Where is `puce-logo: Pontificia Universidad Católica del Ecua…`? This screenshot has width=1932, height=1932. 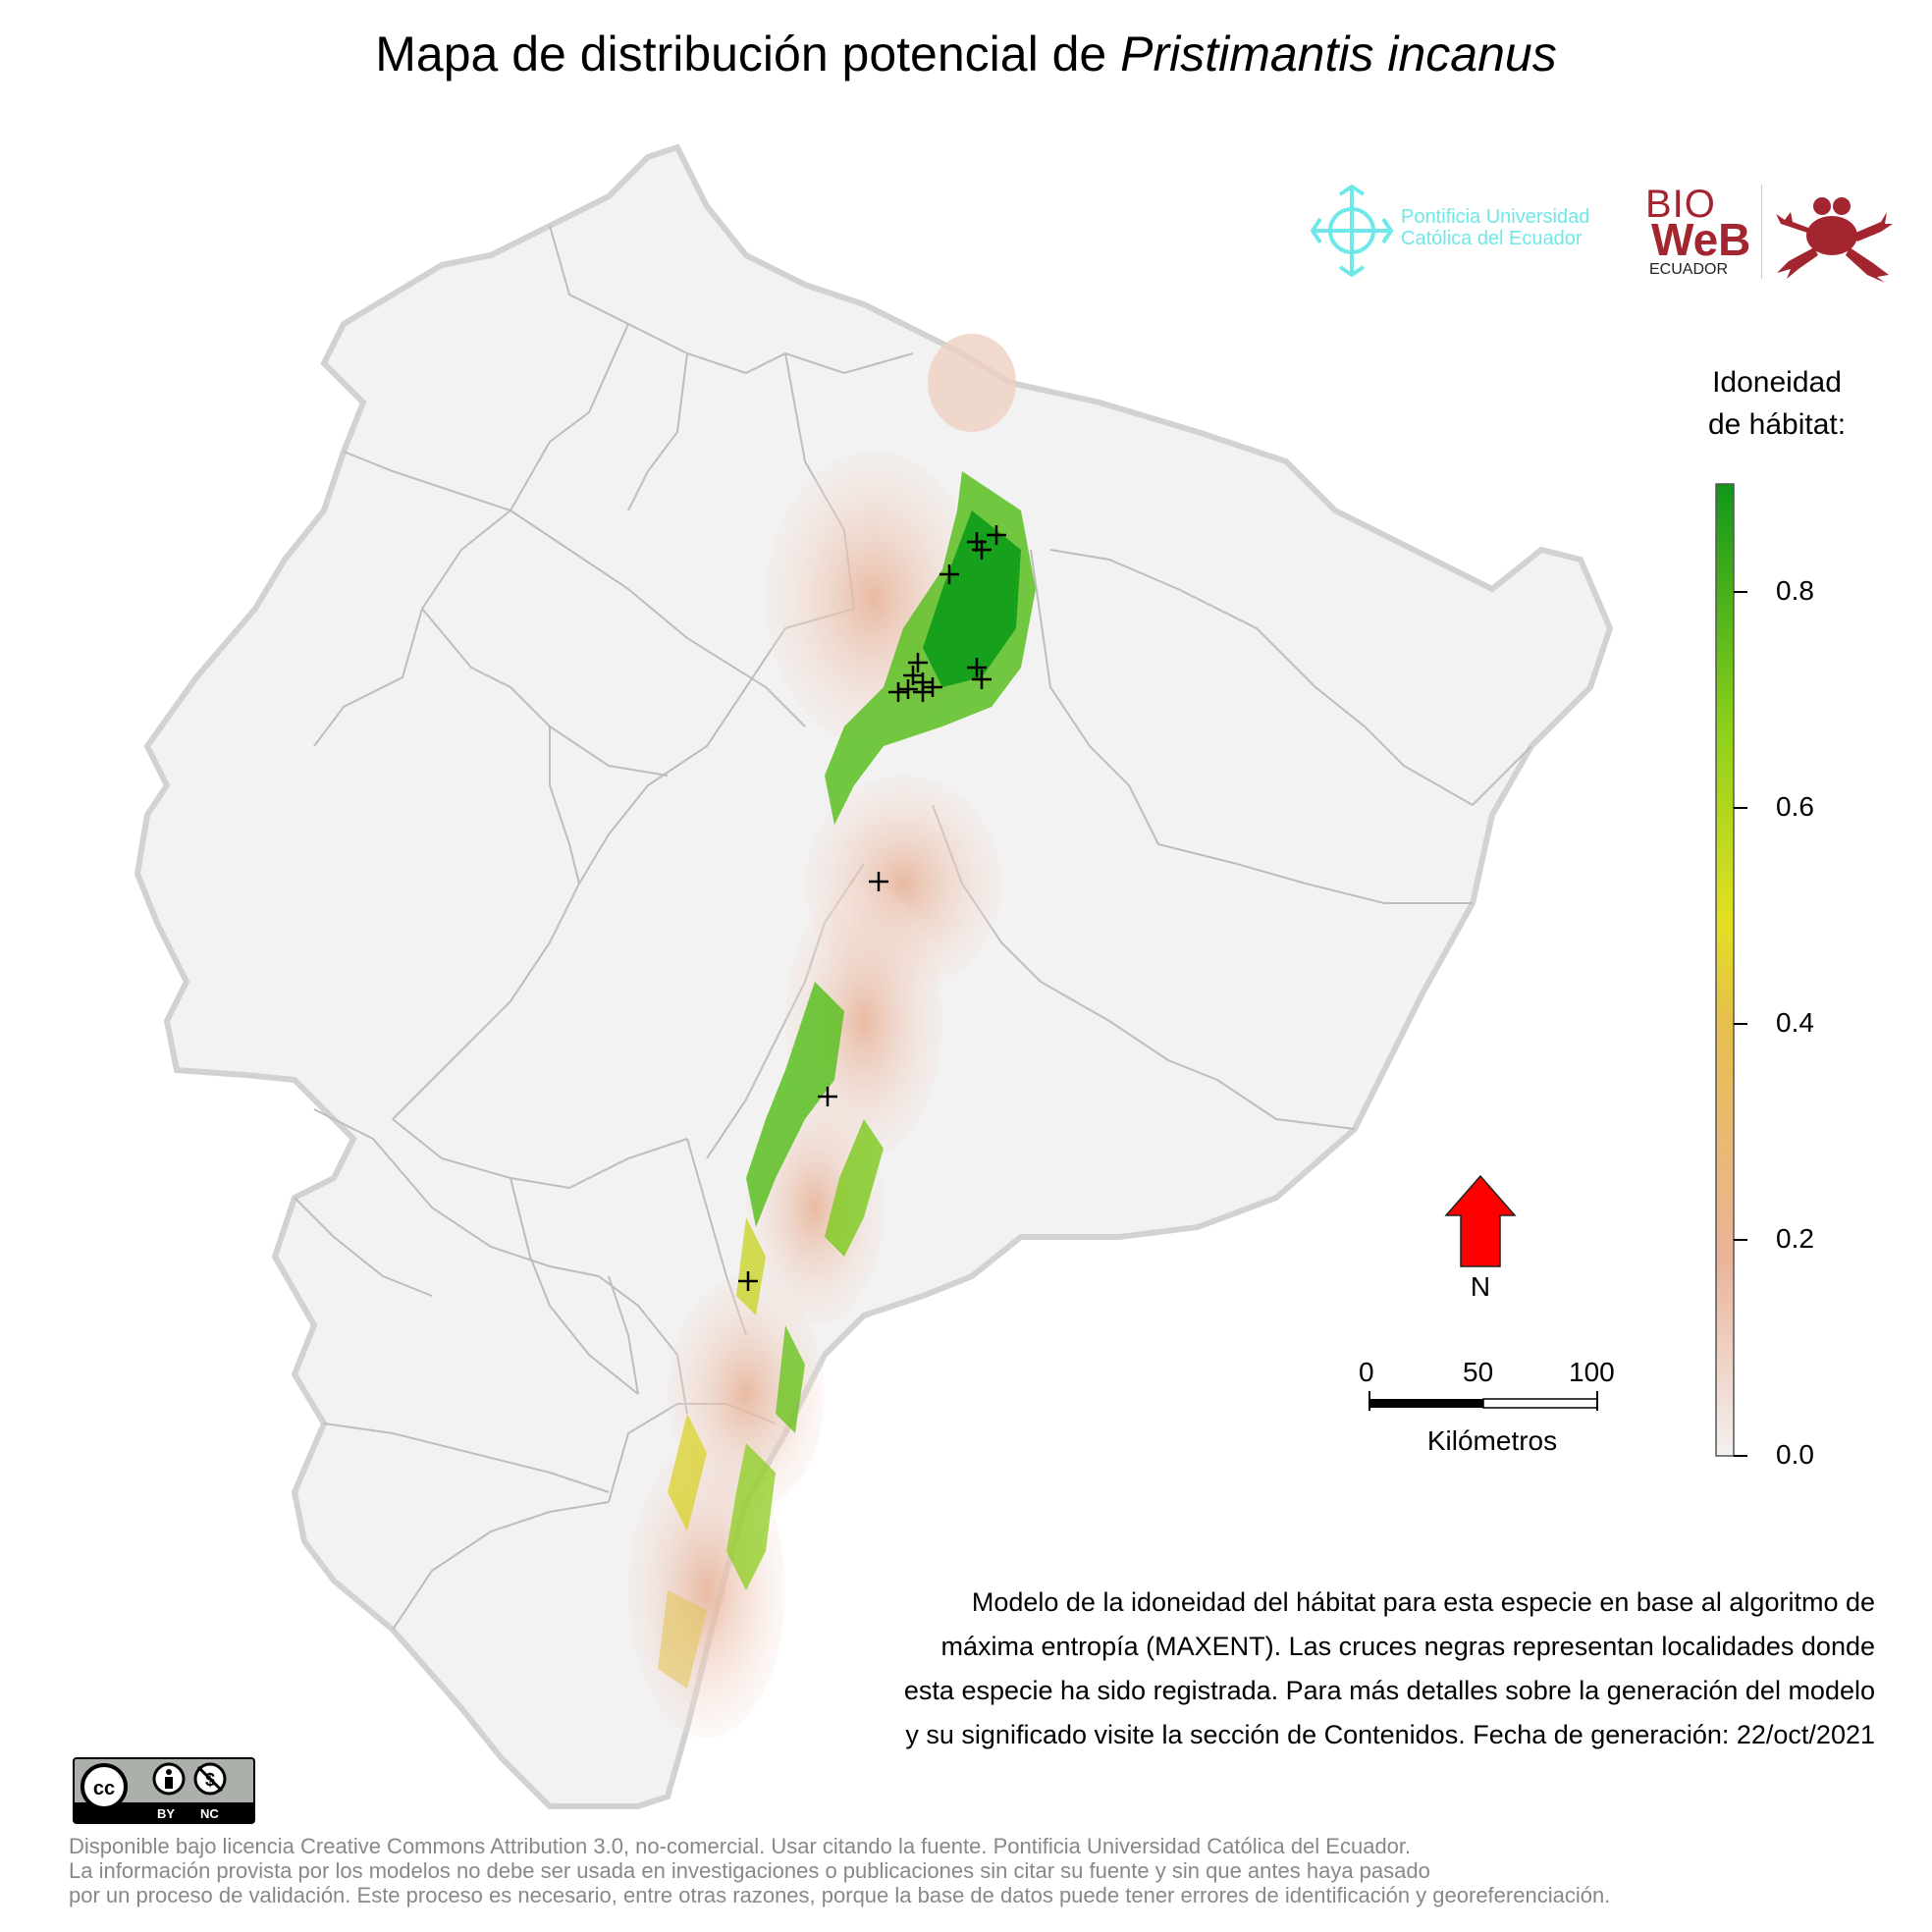
puce-logo: Pontificia Universidad Católica del Ecua… is located at coordinates (1473, 231).